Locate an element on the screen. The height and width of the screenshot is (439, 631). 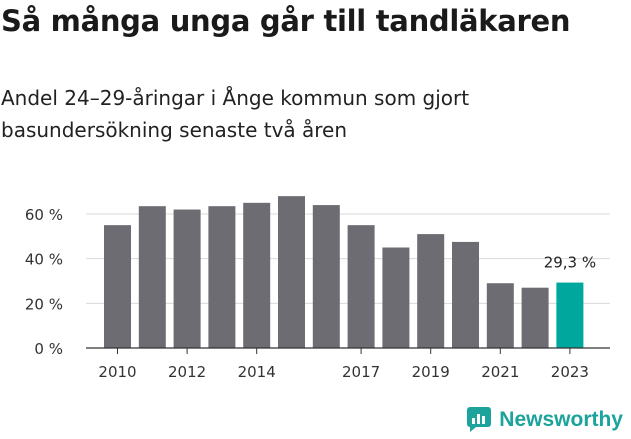
data-label: 29,3 % is located at coordinates (570, 263).